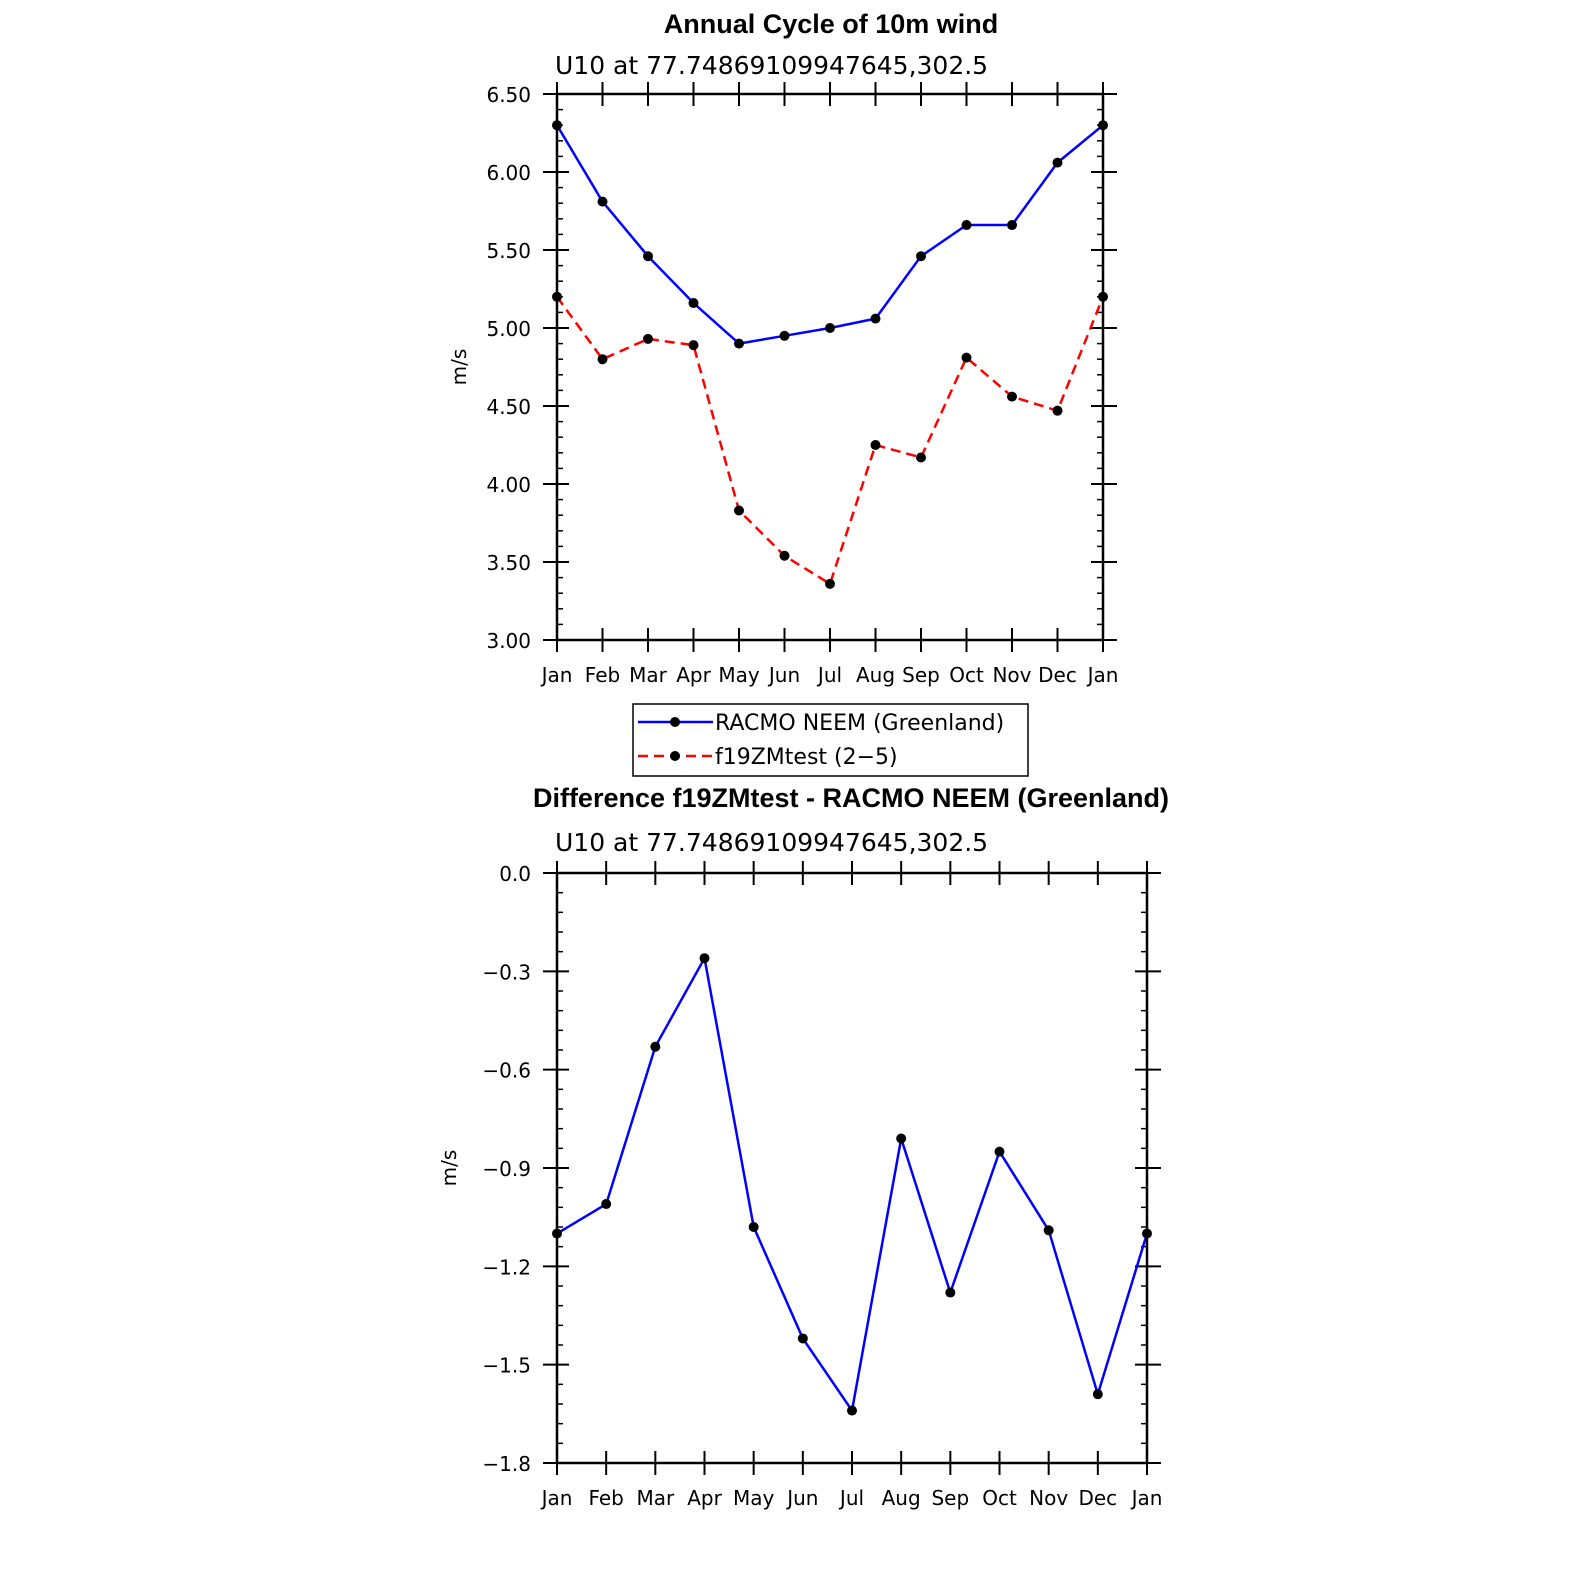 The image size is (1574, 1574). Describe the element at coordinates (966, 675) in the screenshot. I see `top-x-tick-label: Oct` at that location.